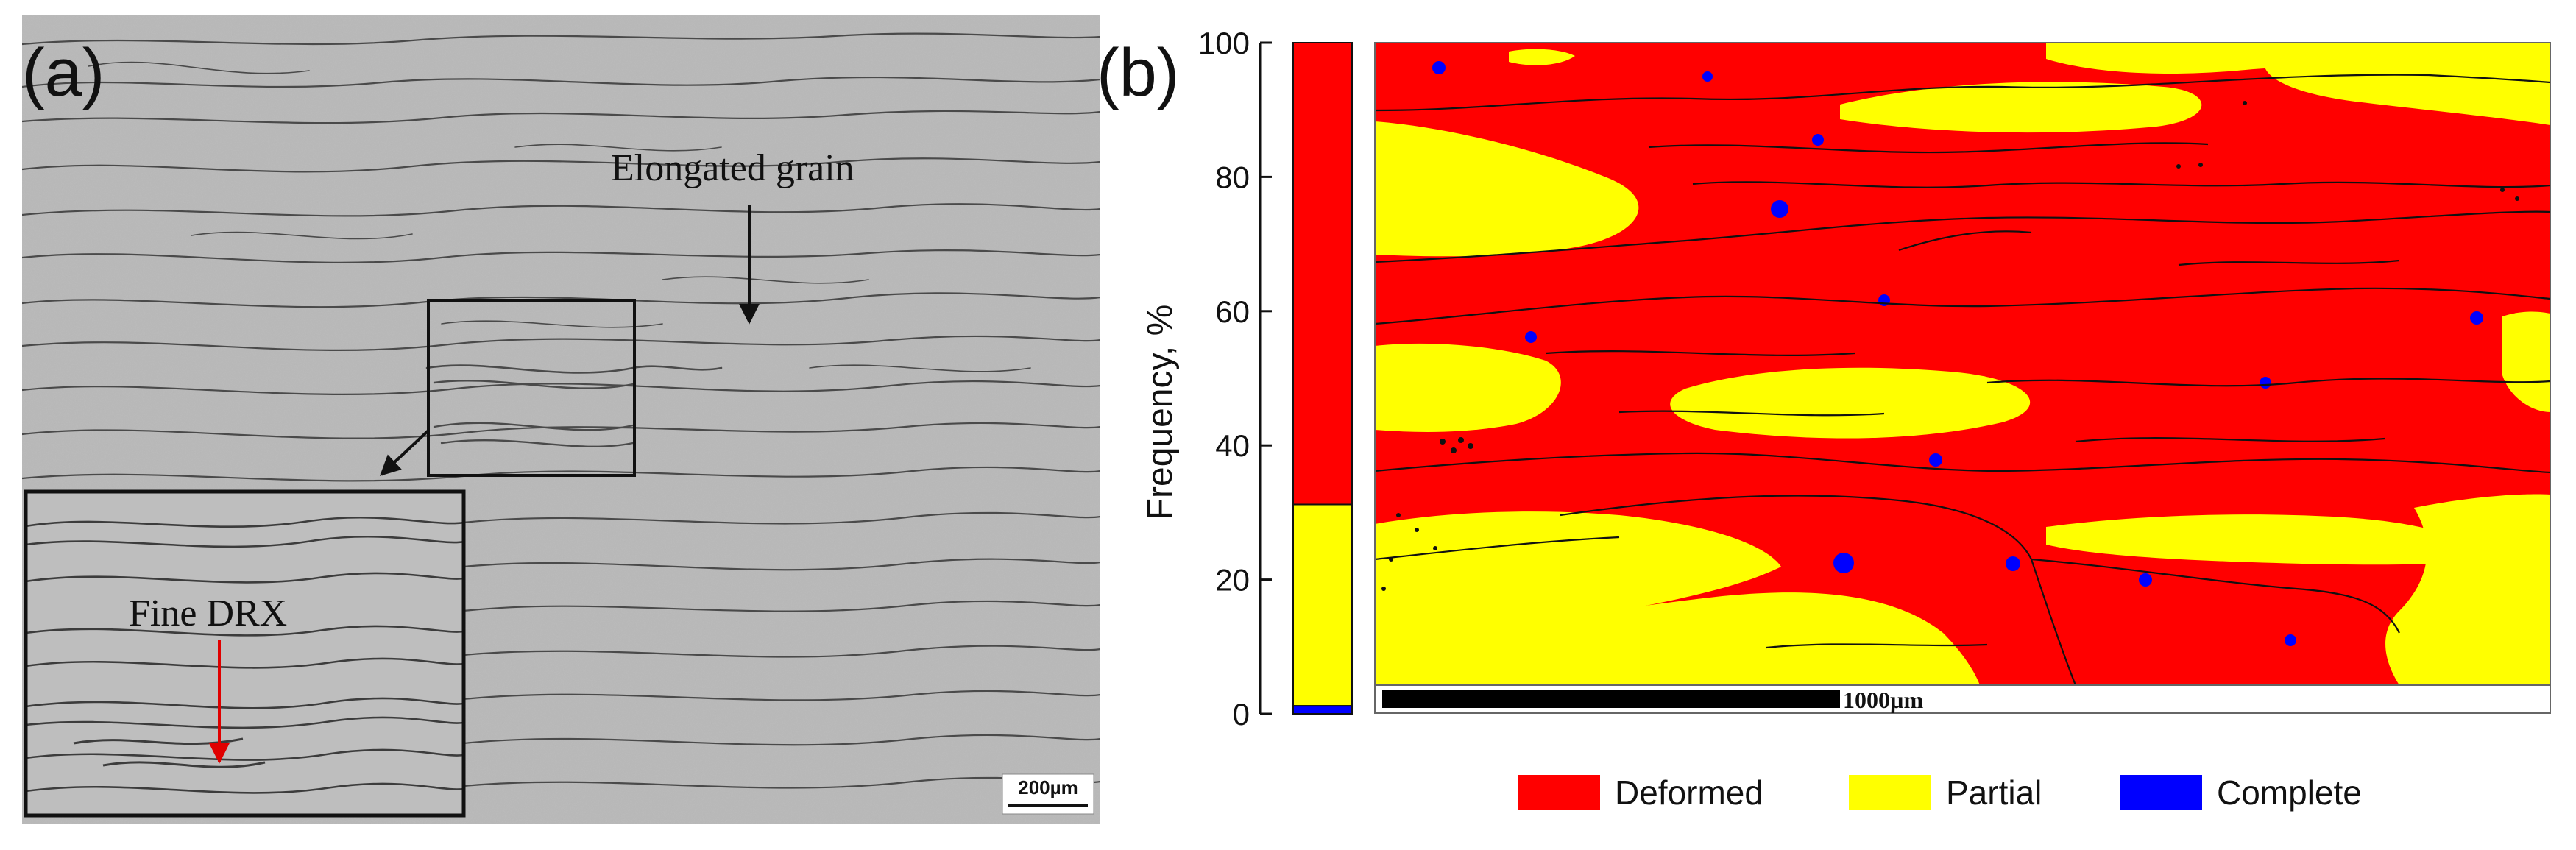 Image resolution: width=2576 pixels, height=850 pixels. I want to click on legend-label-complete: Complete, so click(2289, 792).